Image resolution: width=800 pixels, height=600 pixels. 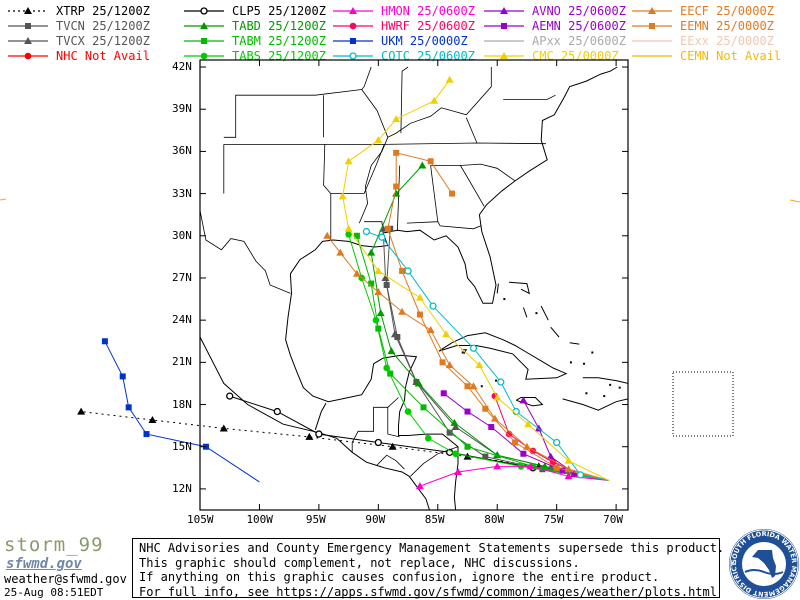 What do you see at coordinates (279, 11) in the screenshot?
I see `legend-label: CLP5 25/1200Z` at bounding box center [279, 11].